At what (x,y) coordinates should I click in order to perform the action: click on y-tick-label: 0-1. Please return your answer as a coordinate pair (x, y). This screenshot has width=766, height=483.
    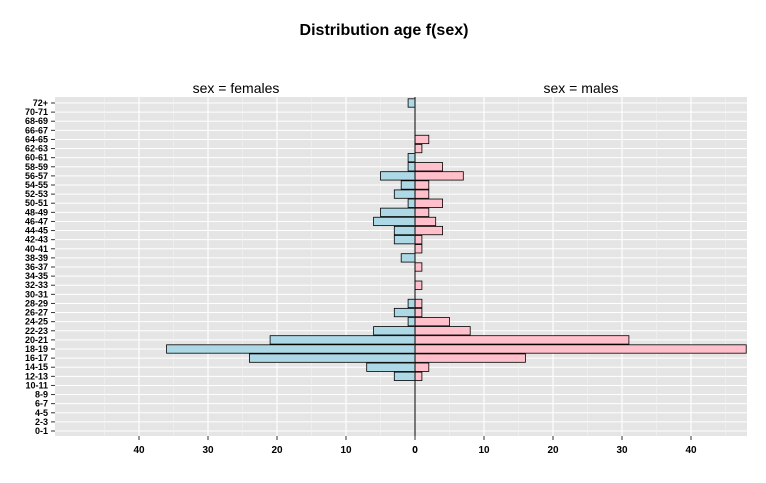
    Looking at the image, I should click on (41, 431).